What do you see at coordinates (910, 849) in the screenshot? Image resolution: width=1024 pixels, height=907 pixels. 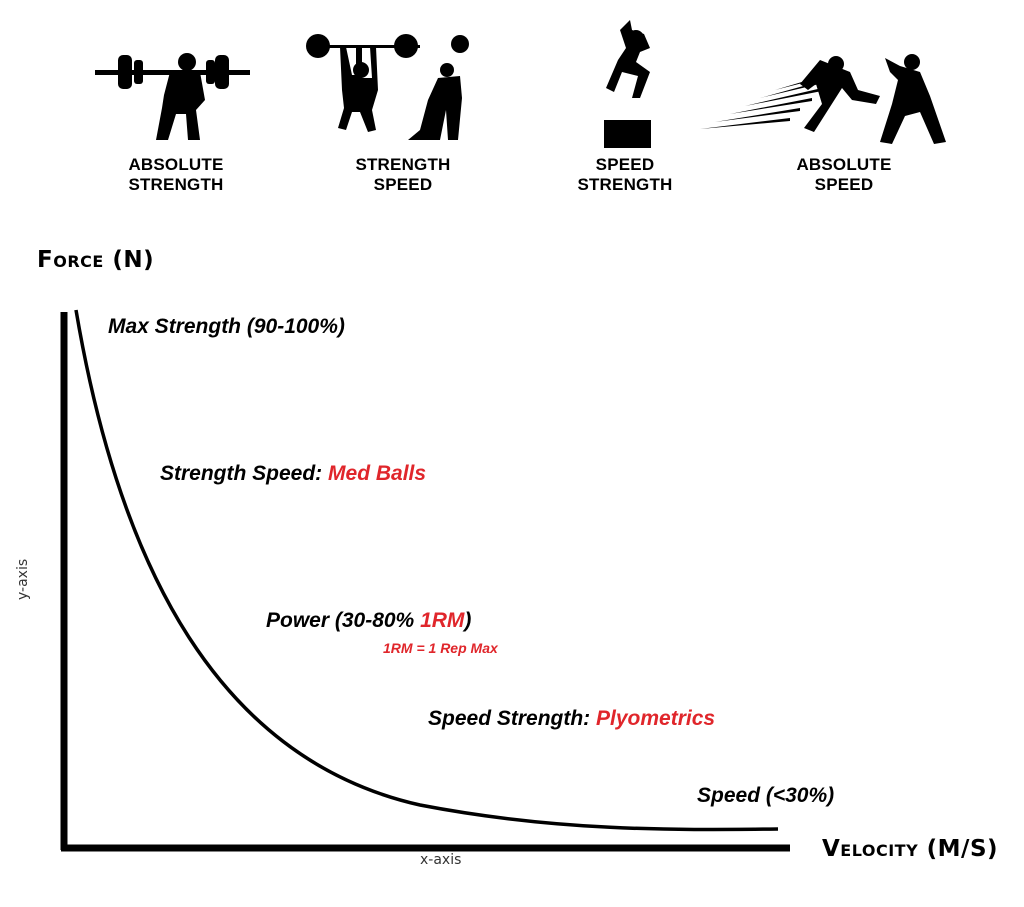 I see `x-axis-title: Velocity (M/S)` at bounding box center [910, 849].